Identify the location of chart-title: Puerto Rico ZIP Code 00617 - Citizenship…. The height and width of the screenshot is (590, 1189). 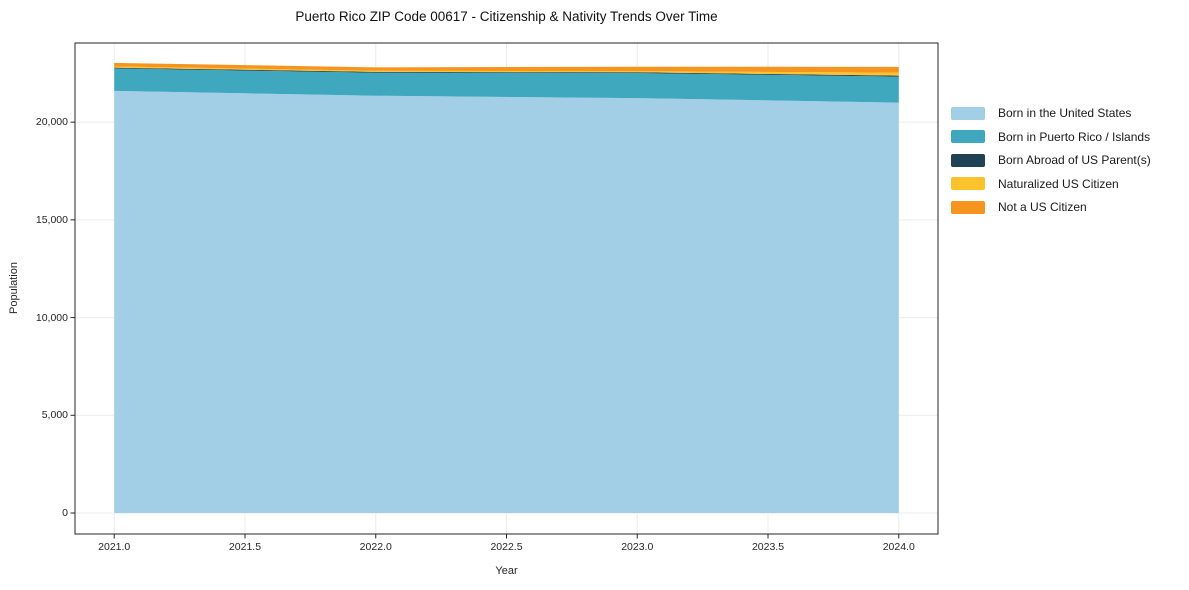
(506, 16).